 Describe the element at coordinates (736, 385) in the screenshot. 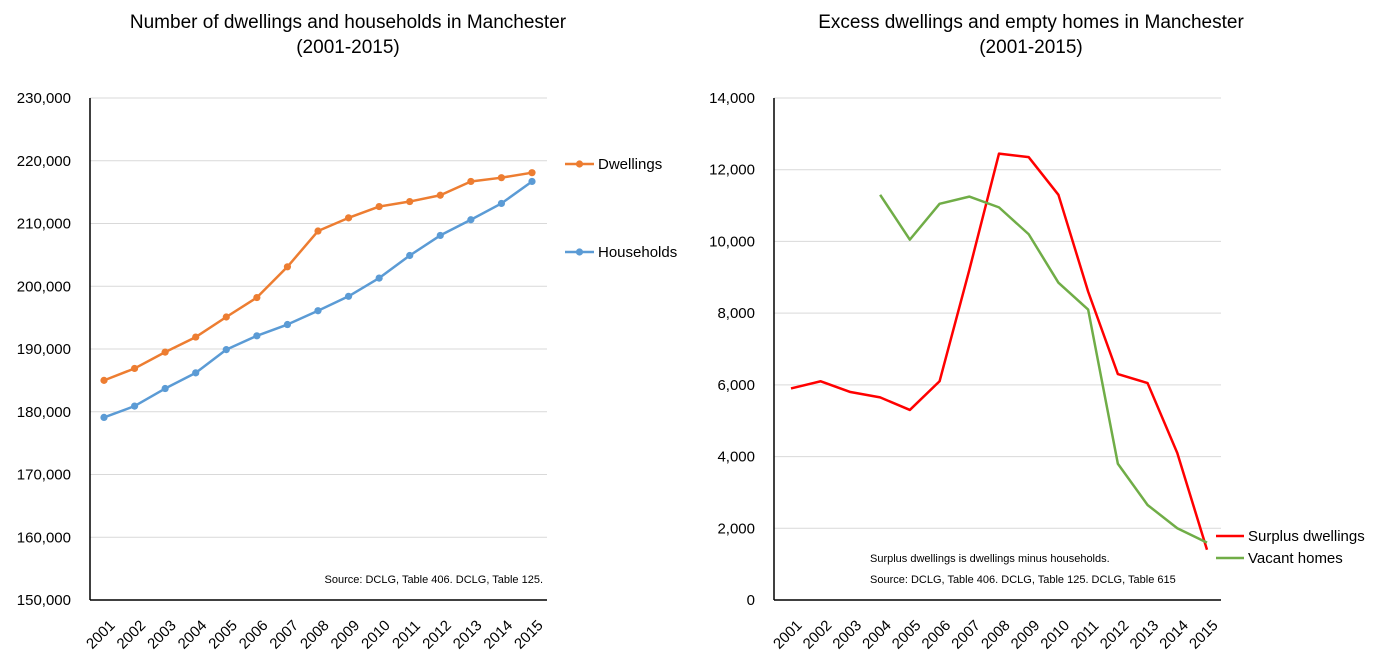

I see `y-tick-label: 6,000` at that location.